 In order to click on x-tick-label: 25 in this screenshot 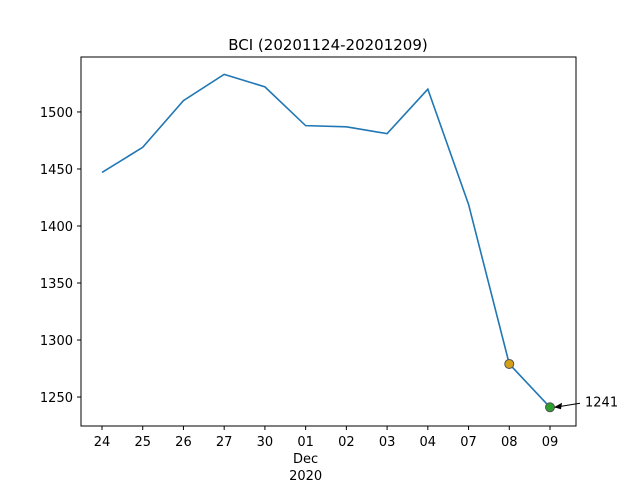, I will do `click(142, 442)`.